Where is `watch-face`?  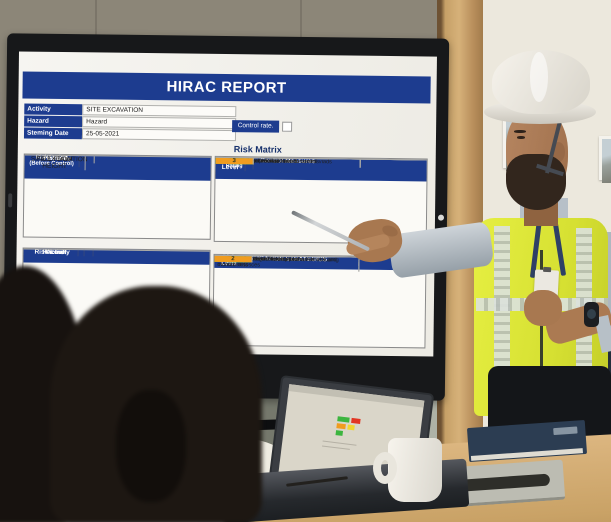
watch-face is located at coordinates (591, 314).